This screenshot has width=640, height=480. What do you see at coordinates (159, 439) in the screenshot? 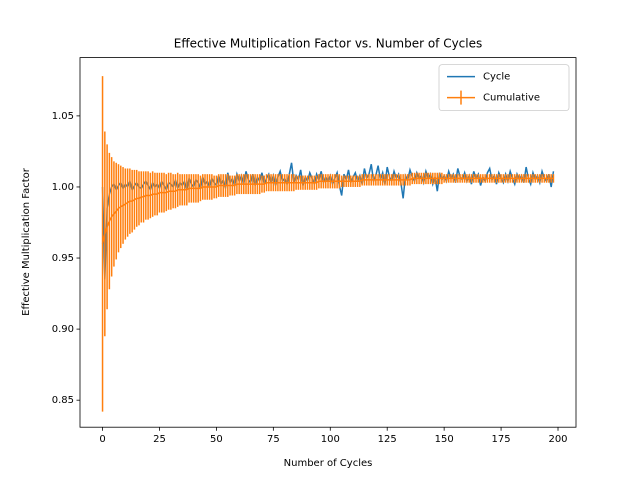
I see `x-tick-label: 25` at bounding box center [159, 439].